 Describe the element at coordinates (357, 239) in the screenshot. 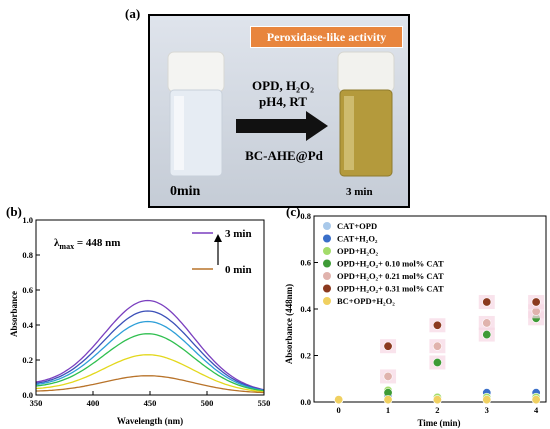

I see `legend-label-1: CAT+H₂O₂` at that location.